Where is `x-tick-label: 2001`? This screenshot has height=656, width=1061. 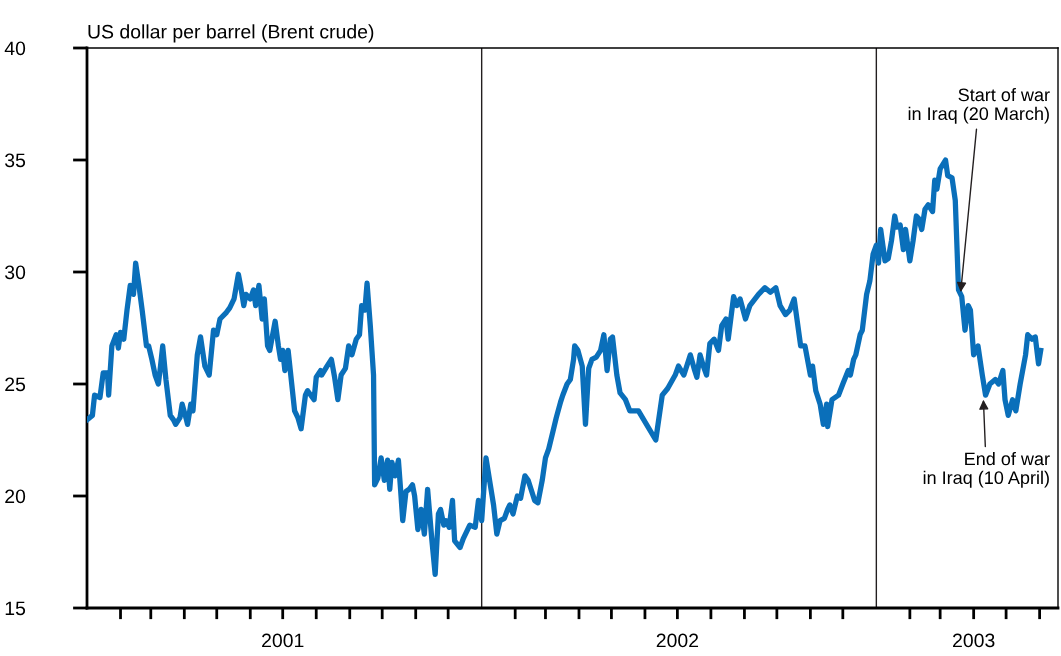
x-tick-label: 2001 is located at coordinates (283, 640).